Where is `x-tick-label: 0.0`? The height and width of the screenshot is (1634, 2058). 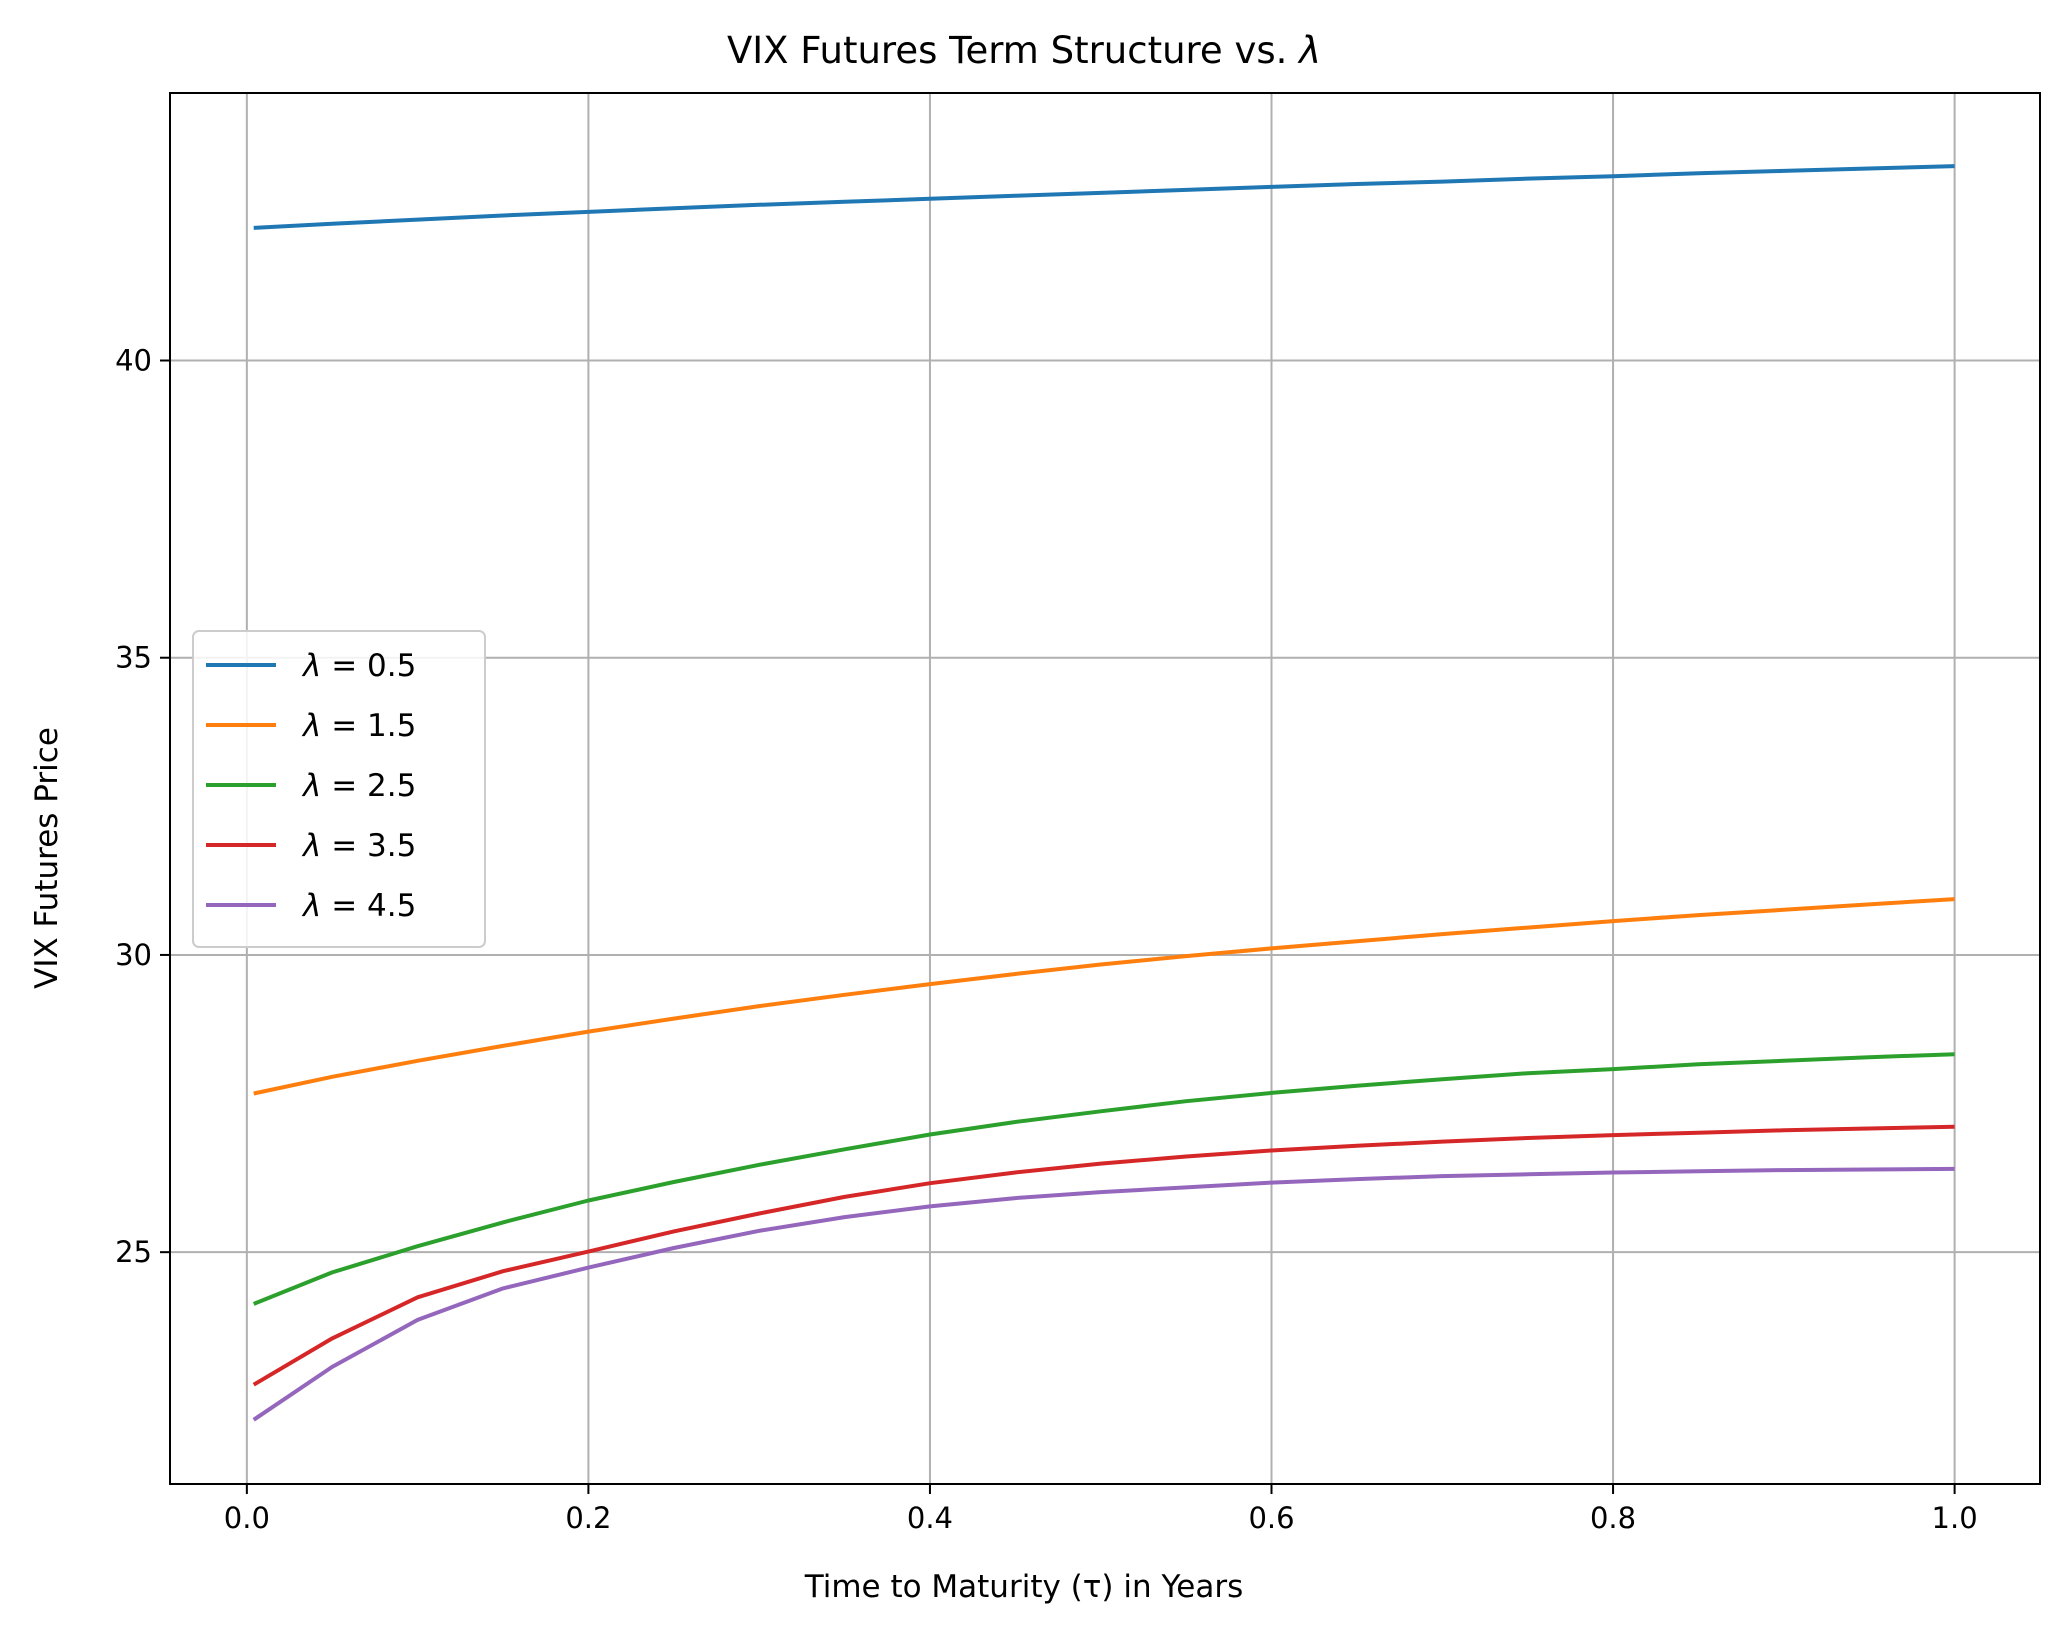
x-tick-label: 0.0 is located at coordinates (247, 1518).